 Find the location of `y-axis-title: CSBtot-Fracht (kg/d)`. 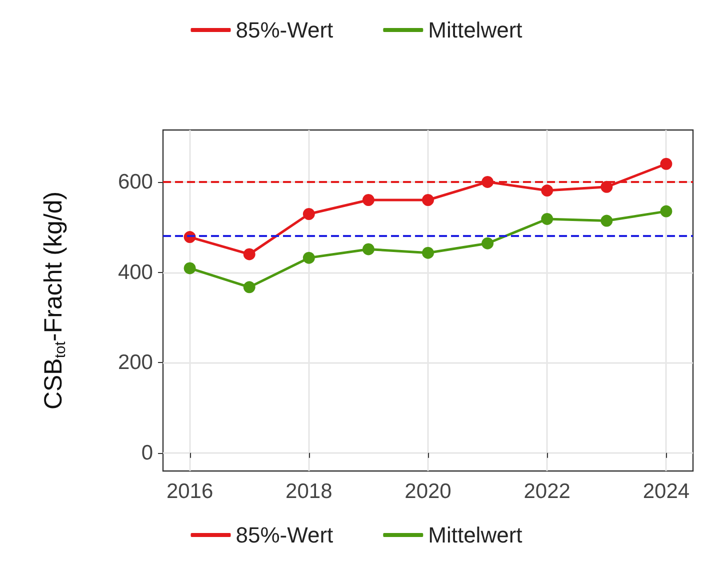

y-axis-title: CSBtot-Fracht (kg/d) is located at coordinates (54, 300).